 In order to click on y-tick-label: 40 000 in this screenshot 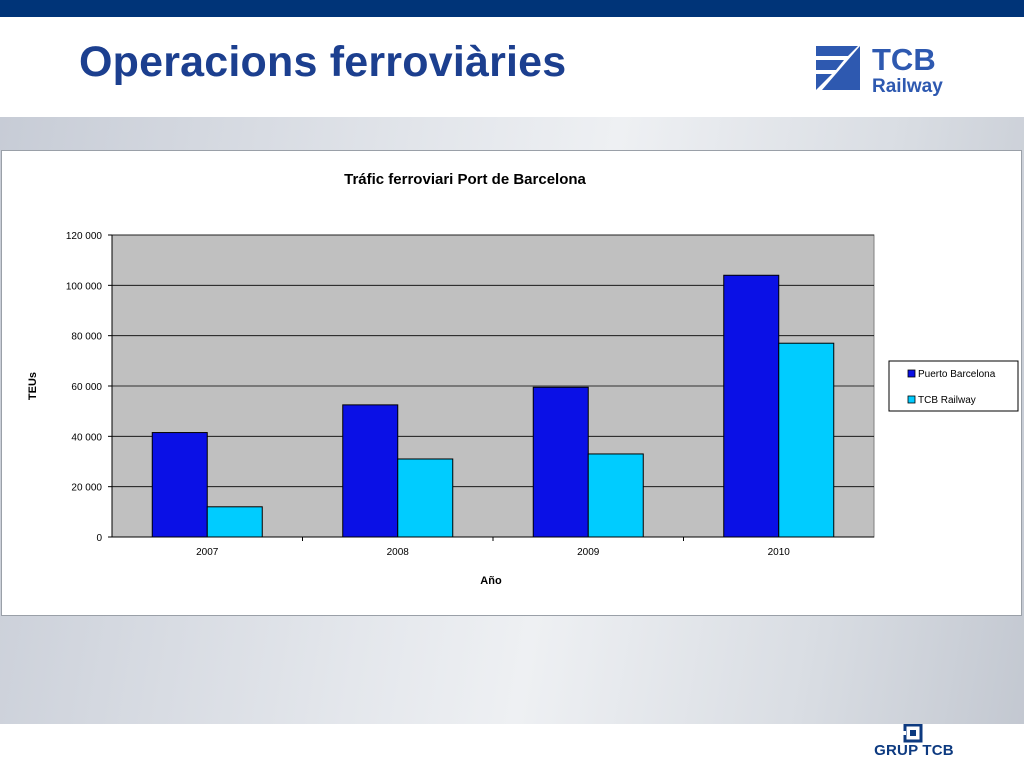, I will do `click(86, 437)`.